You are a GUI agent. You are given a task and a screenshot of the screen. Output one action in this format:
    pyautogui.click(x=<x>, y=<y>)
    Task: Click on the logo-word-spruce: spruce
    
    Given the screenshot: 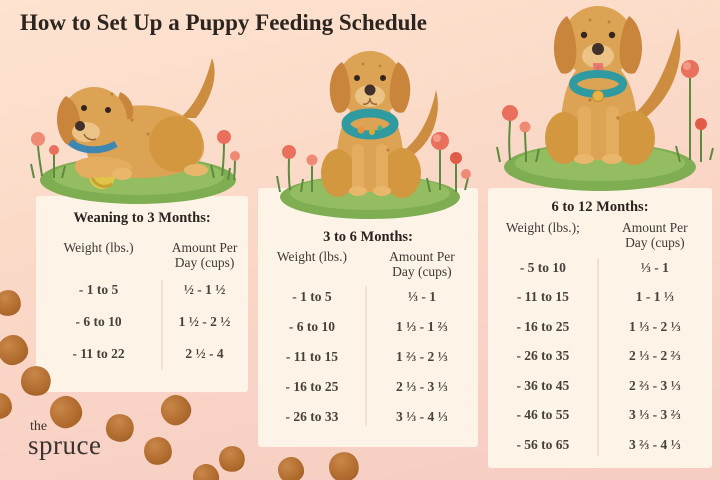 What is the action you would take?
    pyautogui.click(x=65, y=445)
    